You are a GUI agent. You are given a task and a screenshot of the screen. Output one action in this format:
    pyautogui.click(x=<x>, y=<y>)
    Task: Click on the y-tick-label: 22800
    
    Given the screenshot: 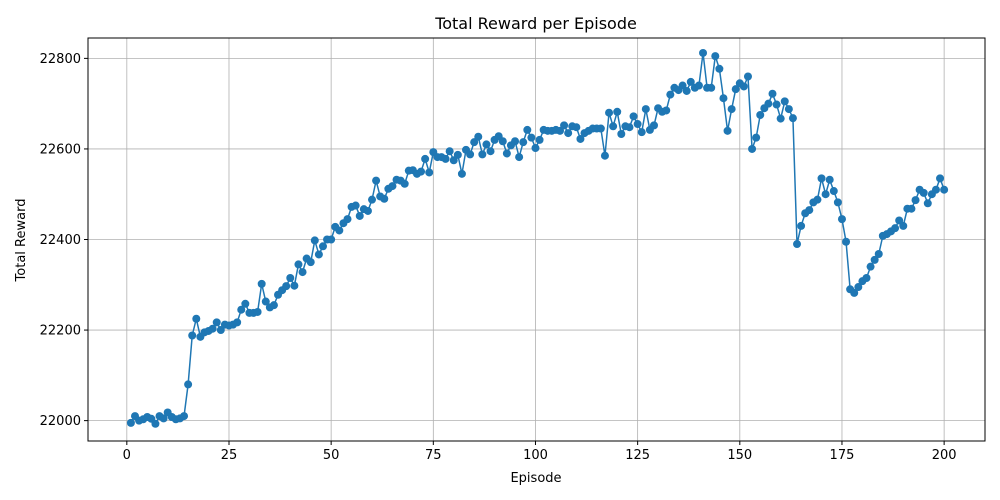 What is the action you would take?
    pyautogui.click(x=60, y=59)
    